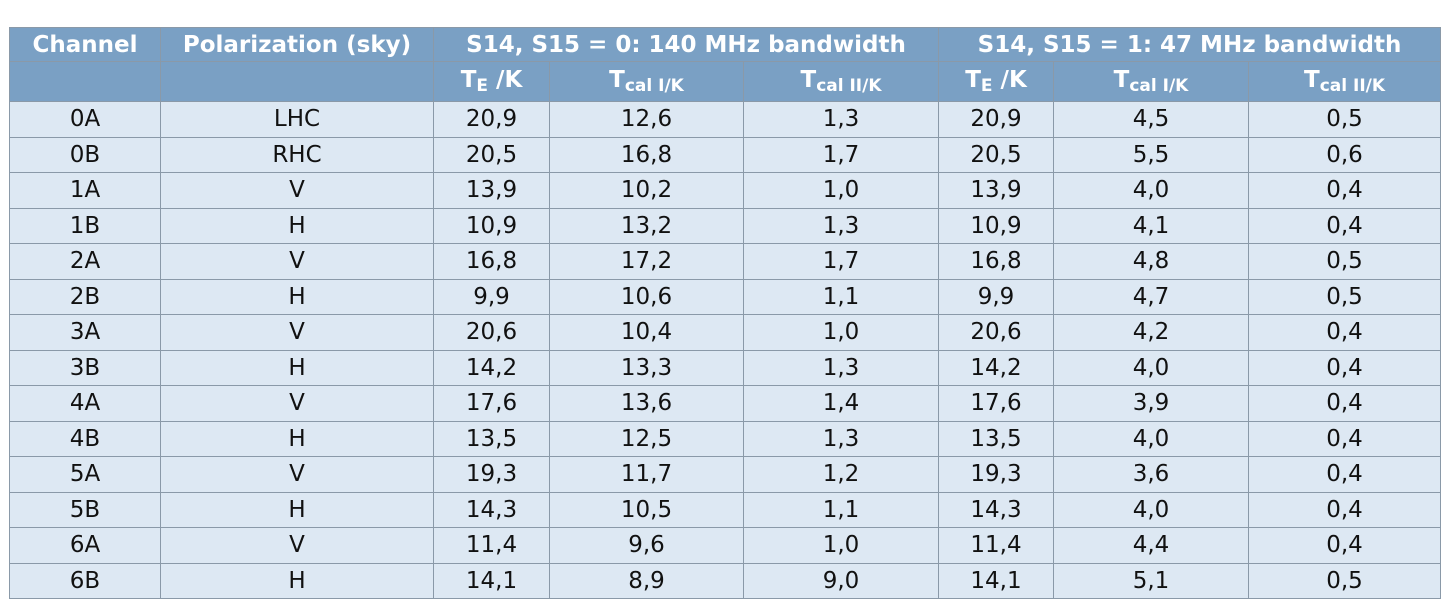 This screenshot has width=1445, height=606. Describe the element at coordinates (85, 44) in the screenshot. I see `header-cell: Channel` at that location.